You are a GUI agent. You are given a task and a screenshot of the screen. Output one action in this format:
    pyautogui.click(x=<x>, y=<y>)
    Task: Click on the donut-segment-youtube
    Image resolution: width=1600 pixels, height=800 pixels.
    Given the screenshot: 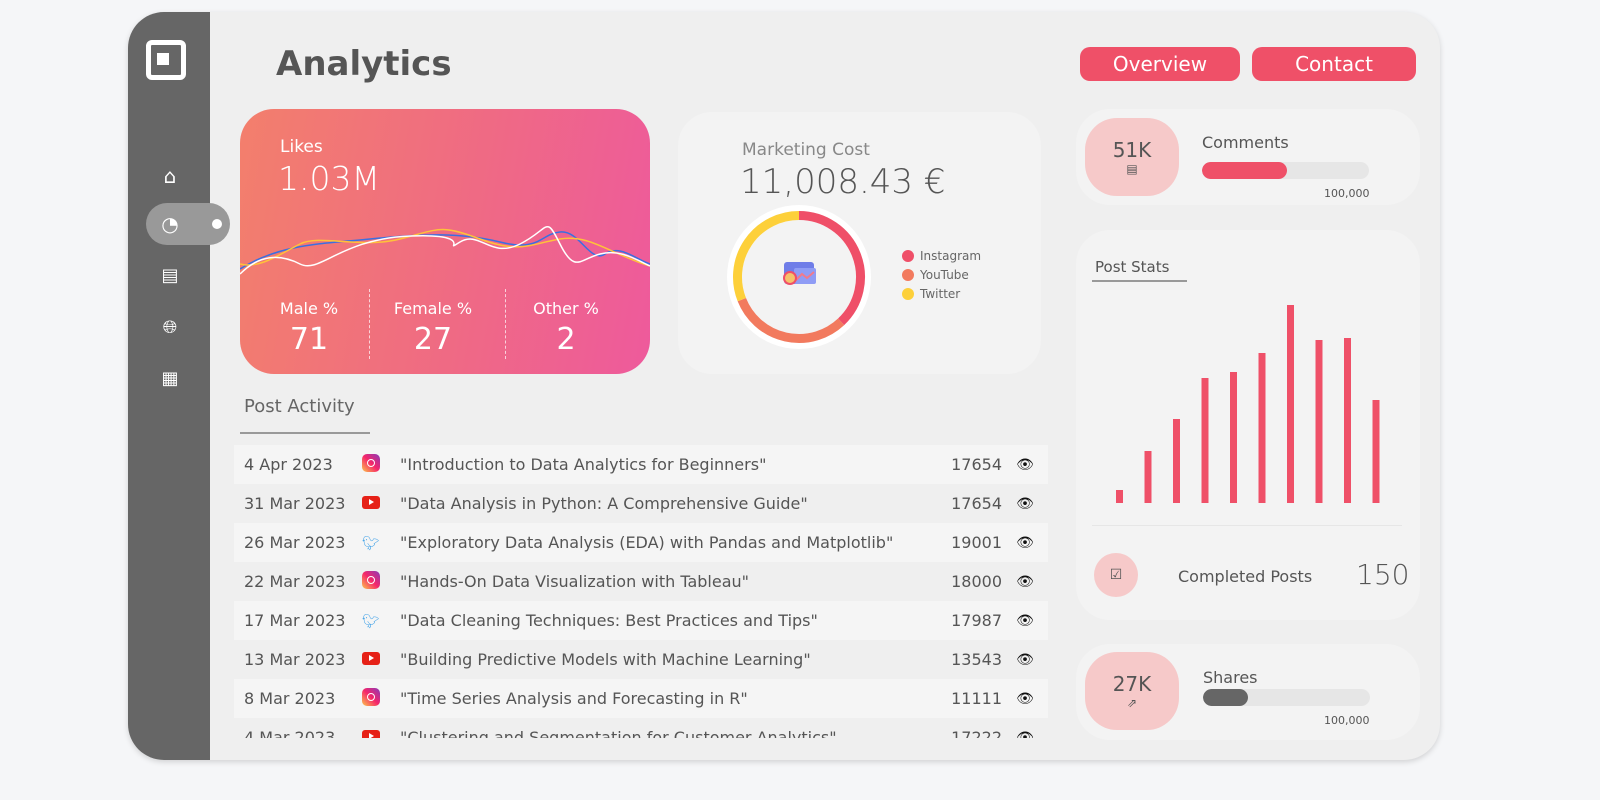 What is the action you would take?
    pyautogui.click(x=791, y=320)
    